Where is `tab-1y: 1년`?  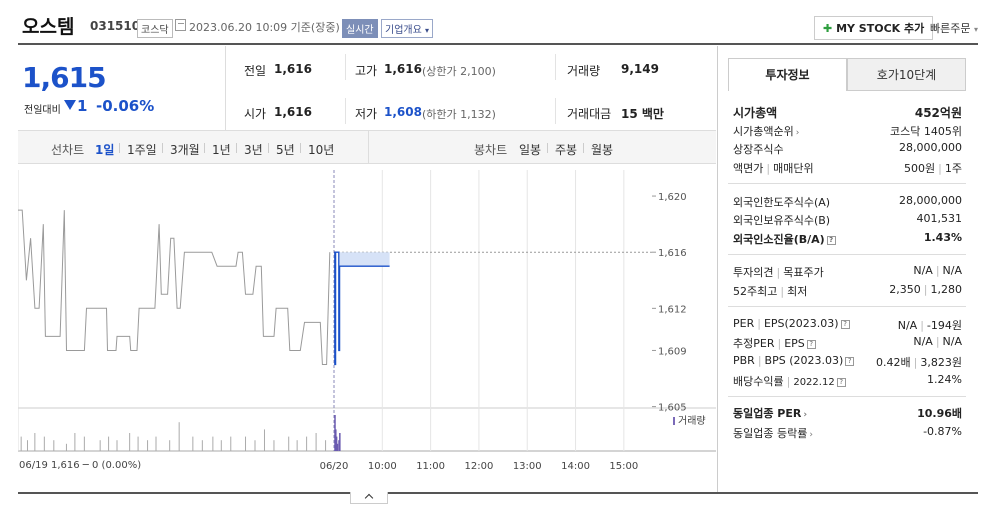
tab-1y: 1년 is located at coordinates (221, 150).